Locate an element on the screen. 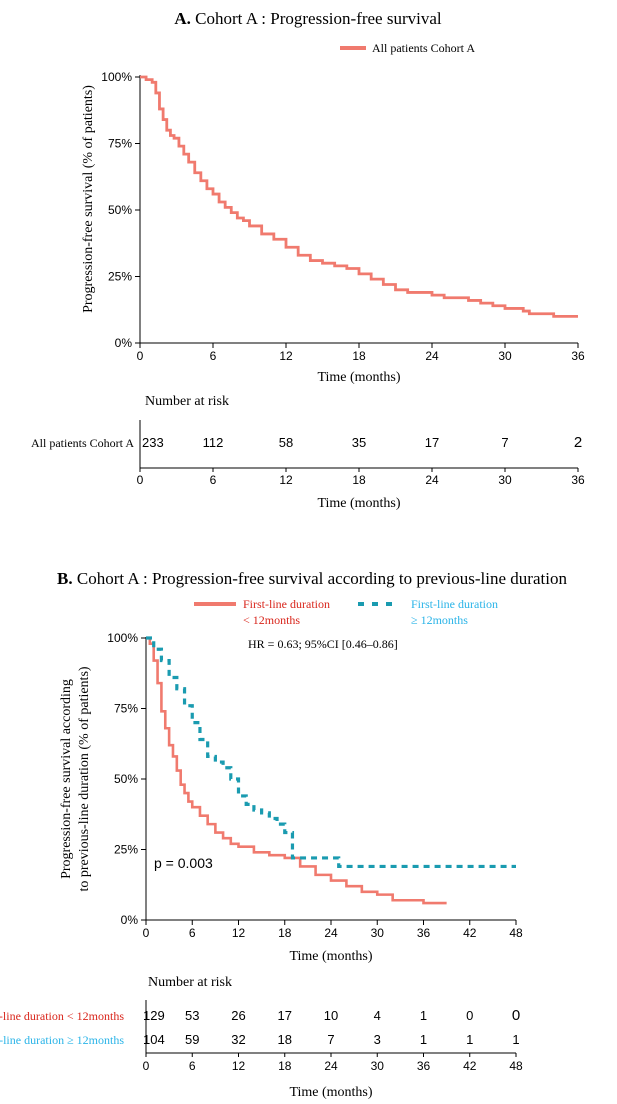 This screenshot has height=1104, width=617. panel-b-risk-xtick-label: 0 is located at coordinates (146, 1066).